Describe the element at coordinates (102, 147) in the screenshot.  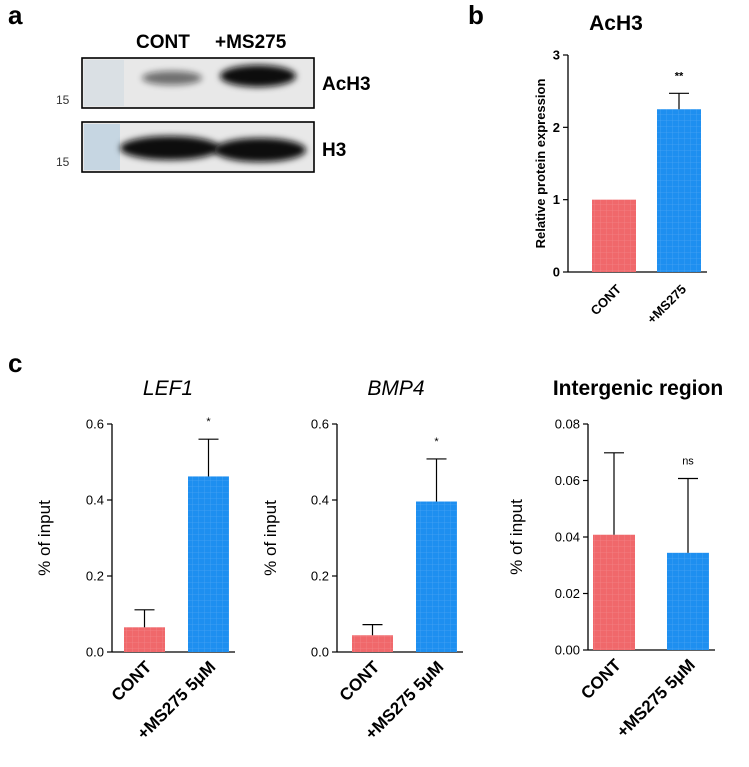
I see `blot-strip-h3-left-shade` at that location.